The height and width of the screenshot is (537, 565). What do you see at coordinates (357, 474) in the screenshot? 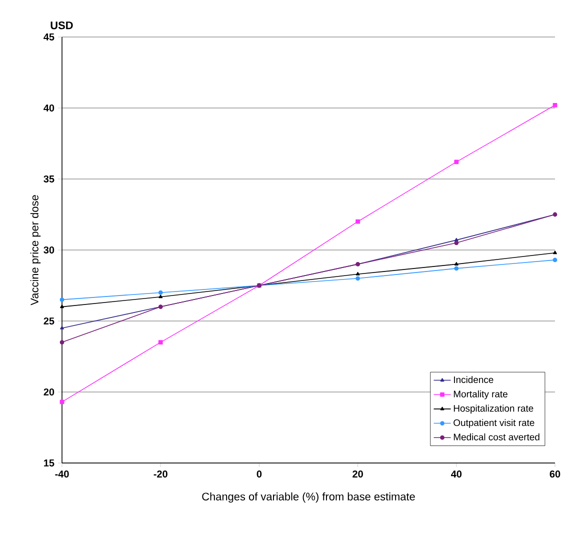
I see `x-tick-label: 20` at bounding box center [357, 474].